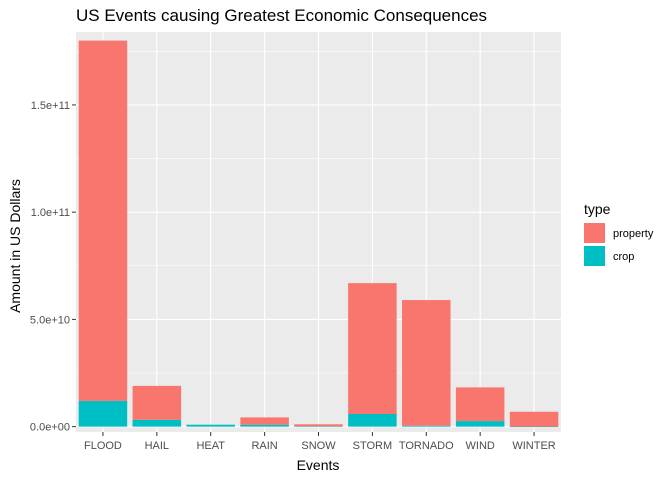 The image size is (672, 480). Describe the element at coordinates (633, 234) in the screenshot. I see `legend-label-property: property` at that location.